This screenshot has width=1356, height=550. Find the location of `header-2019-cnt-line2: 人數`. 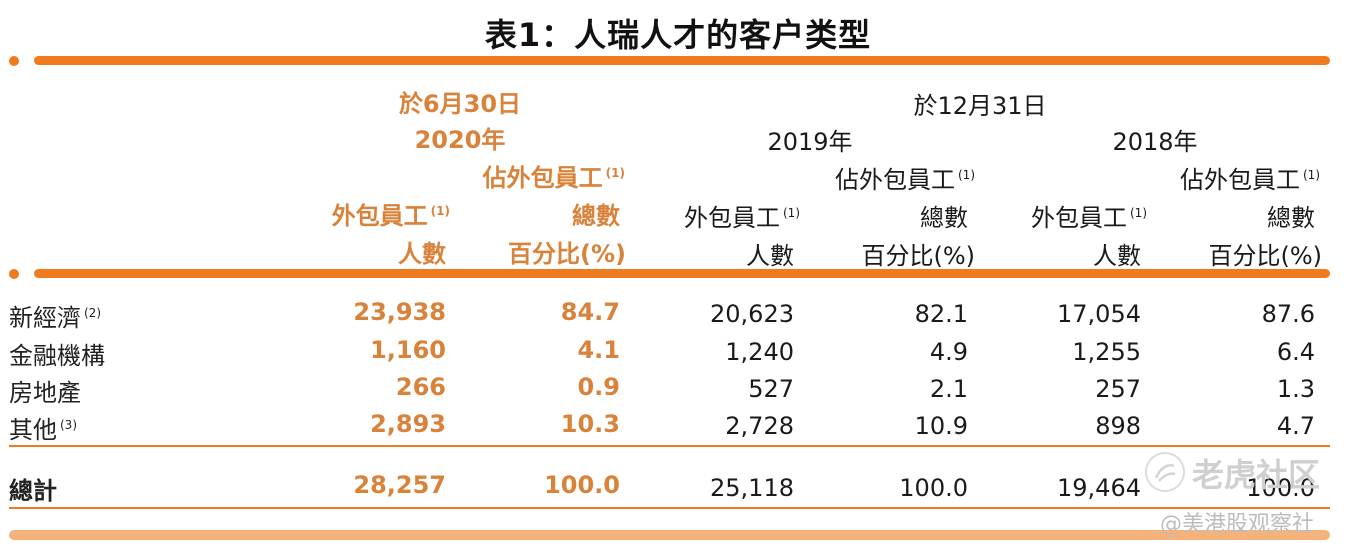

header-2019-cnt-line2: 人數 is located at coordinates (770, 256).